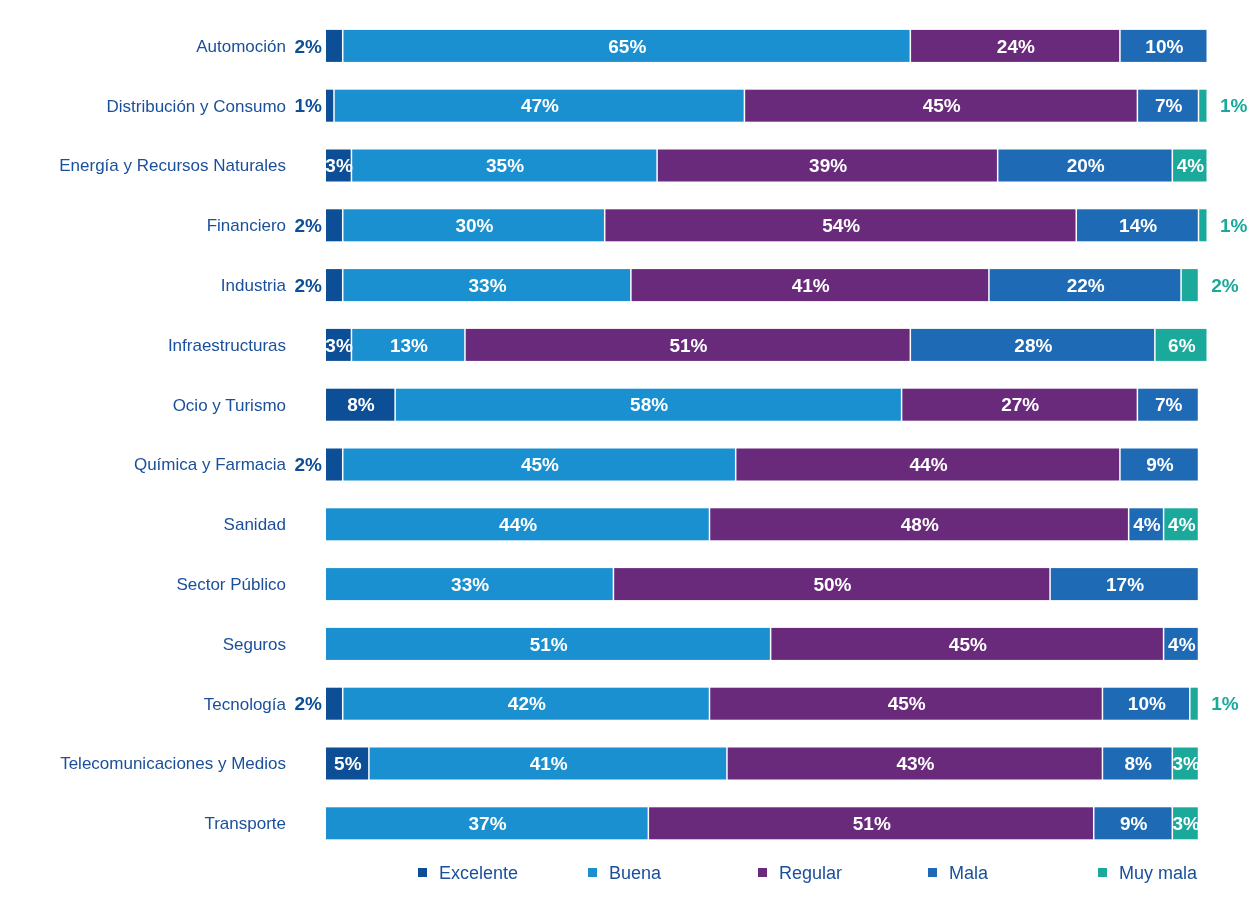 This screenshot has height=908, width=1256. What do you see at coordinates (226, 345) in the screenshot?
I see `y-tick-label: Infraestructuras` at bounding box center [226, 345].